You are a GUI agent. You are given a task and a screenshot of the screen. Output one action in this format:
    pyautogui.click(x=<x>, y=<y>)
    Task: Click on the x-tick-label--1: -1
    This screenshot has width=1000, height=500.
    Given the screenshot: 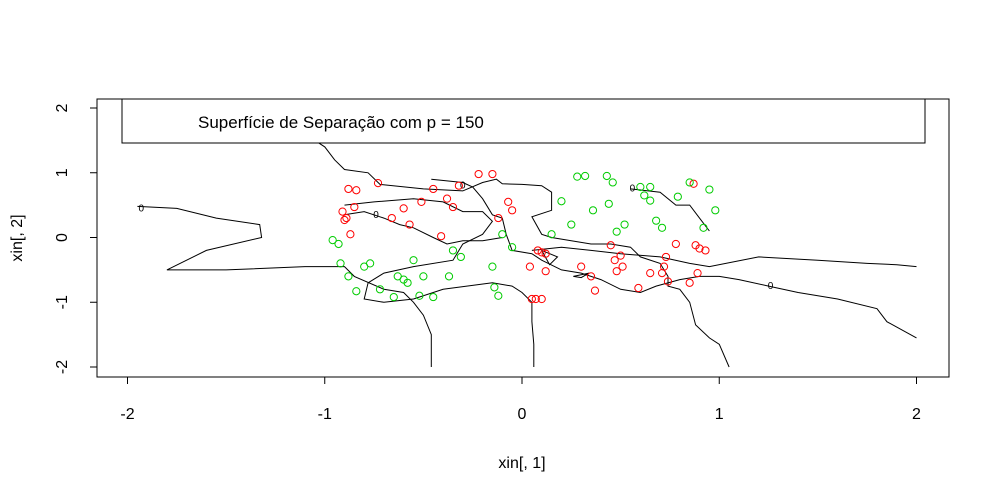 What is the action you would take?
    pyautogui.click(x=325, y=414)
    